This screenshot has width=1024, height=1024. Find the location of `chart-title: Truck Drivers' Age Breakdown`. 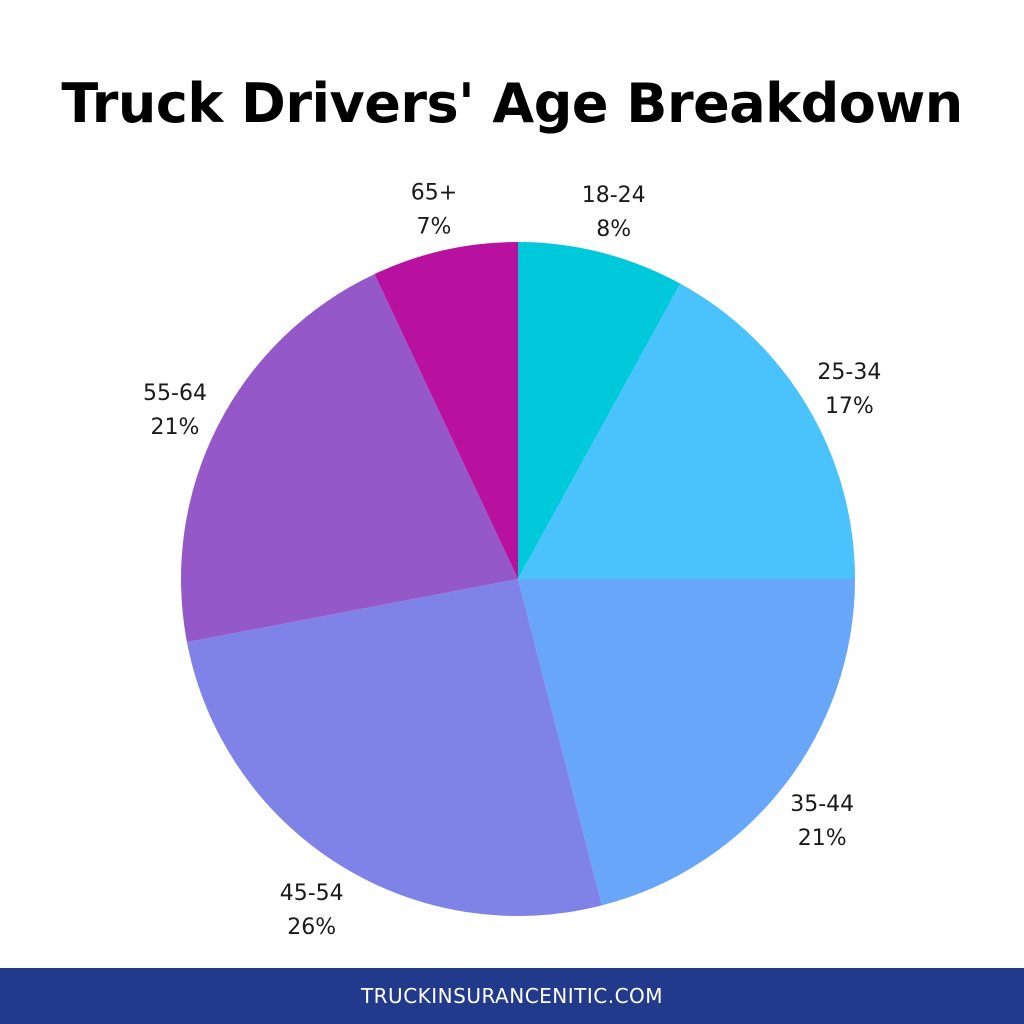

chart-title: Truck Drivers' Age Breakdown is located at coordinates (512, 103).